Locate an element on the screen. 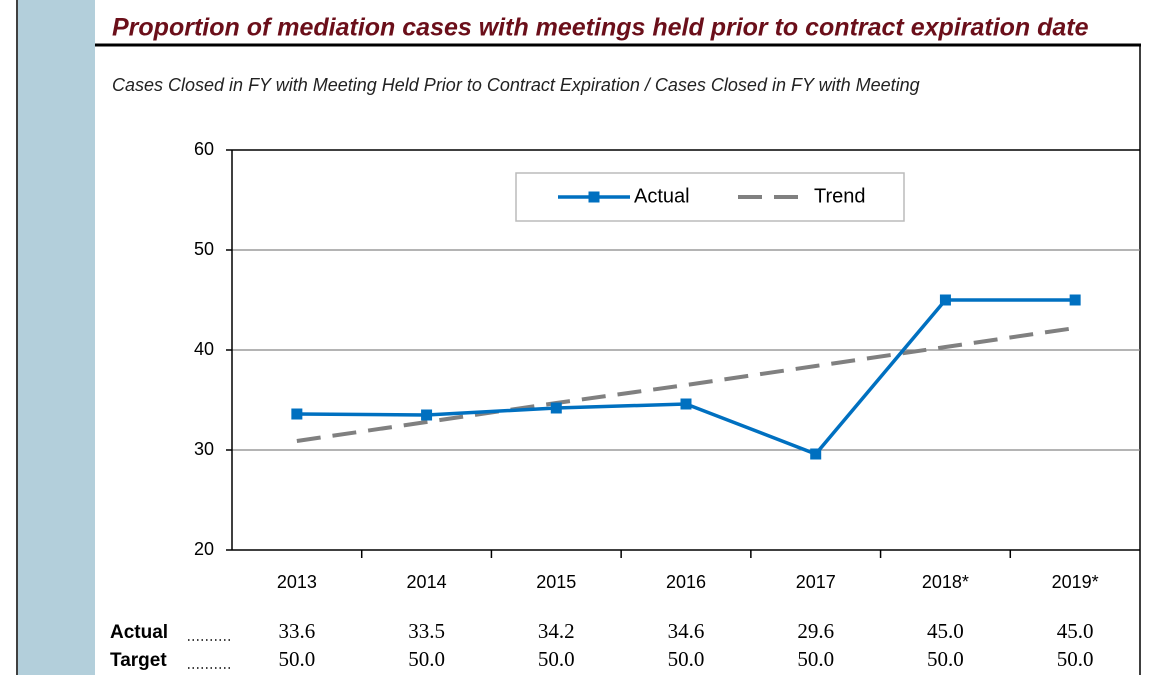  y-tick-label: 20 is located at coordinates (204, 549).